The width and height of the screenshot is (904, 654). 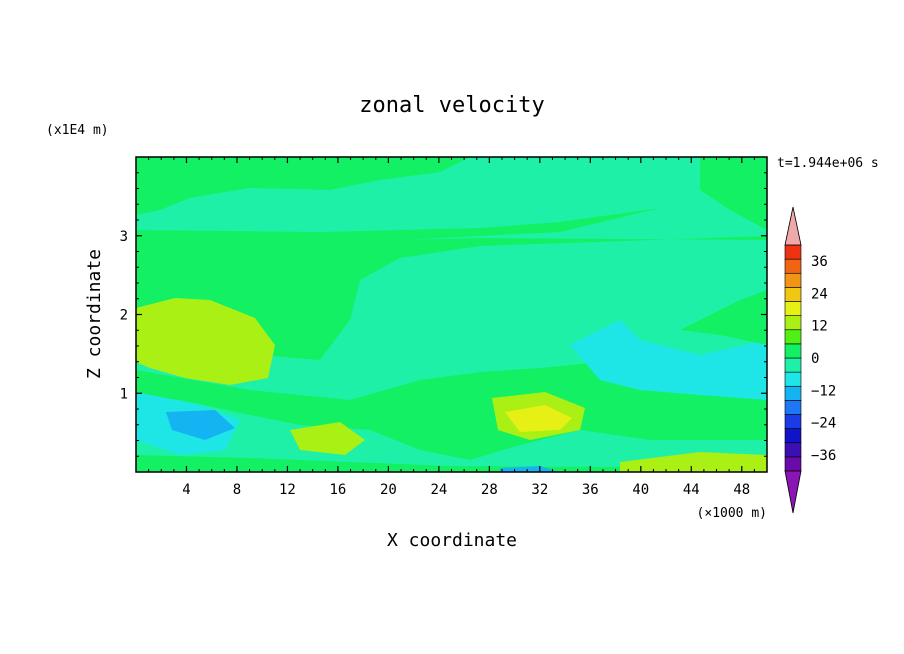 What do you see at coordinates (94, 314) in the screenshot?
I see `y-axis-label: Z coordinate` at bounding box center [94, 314].